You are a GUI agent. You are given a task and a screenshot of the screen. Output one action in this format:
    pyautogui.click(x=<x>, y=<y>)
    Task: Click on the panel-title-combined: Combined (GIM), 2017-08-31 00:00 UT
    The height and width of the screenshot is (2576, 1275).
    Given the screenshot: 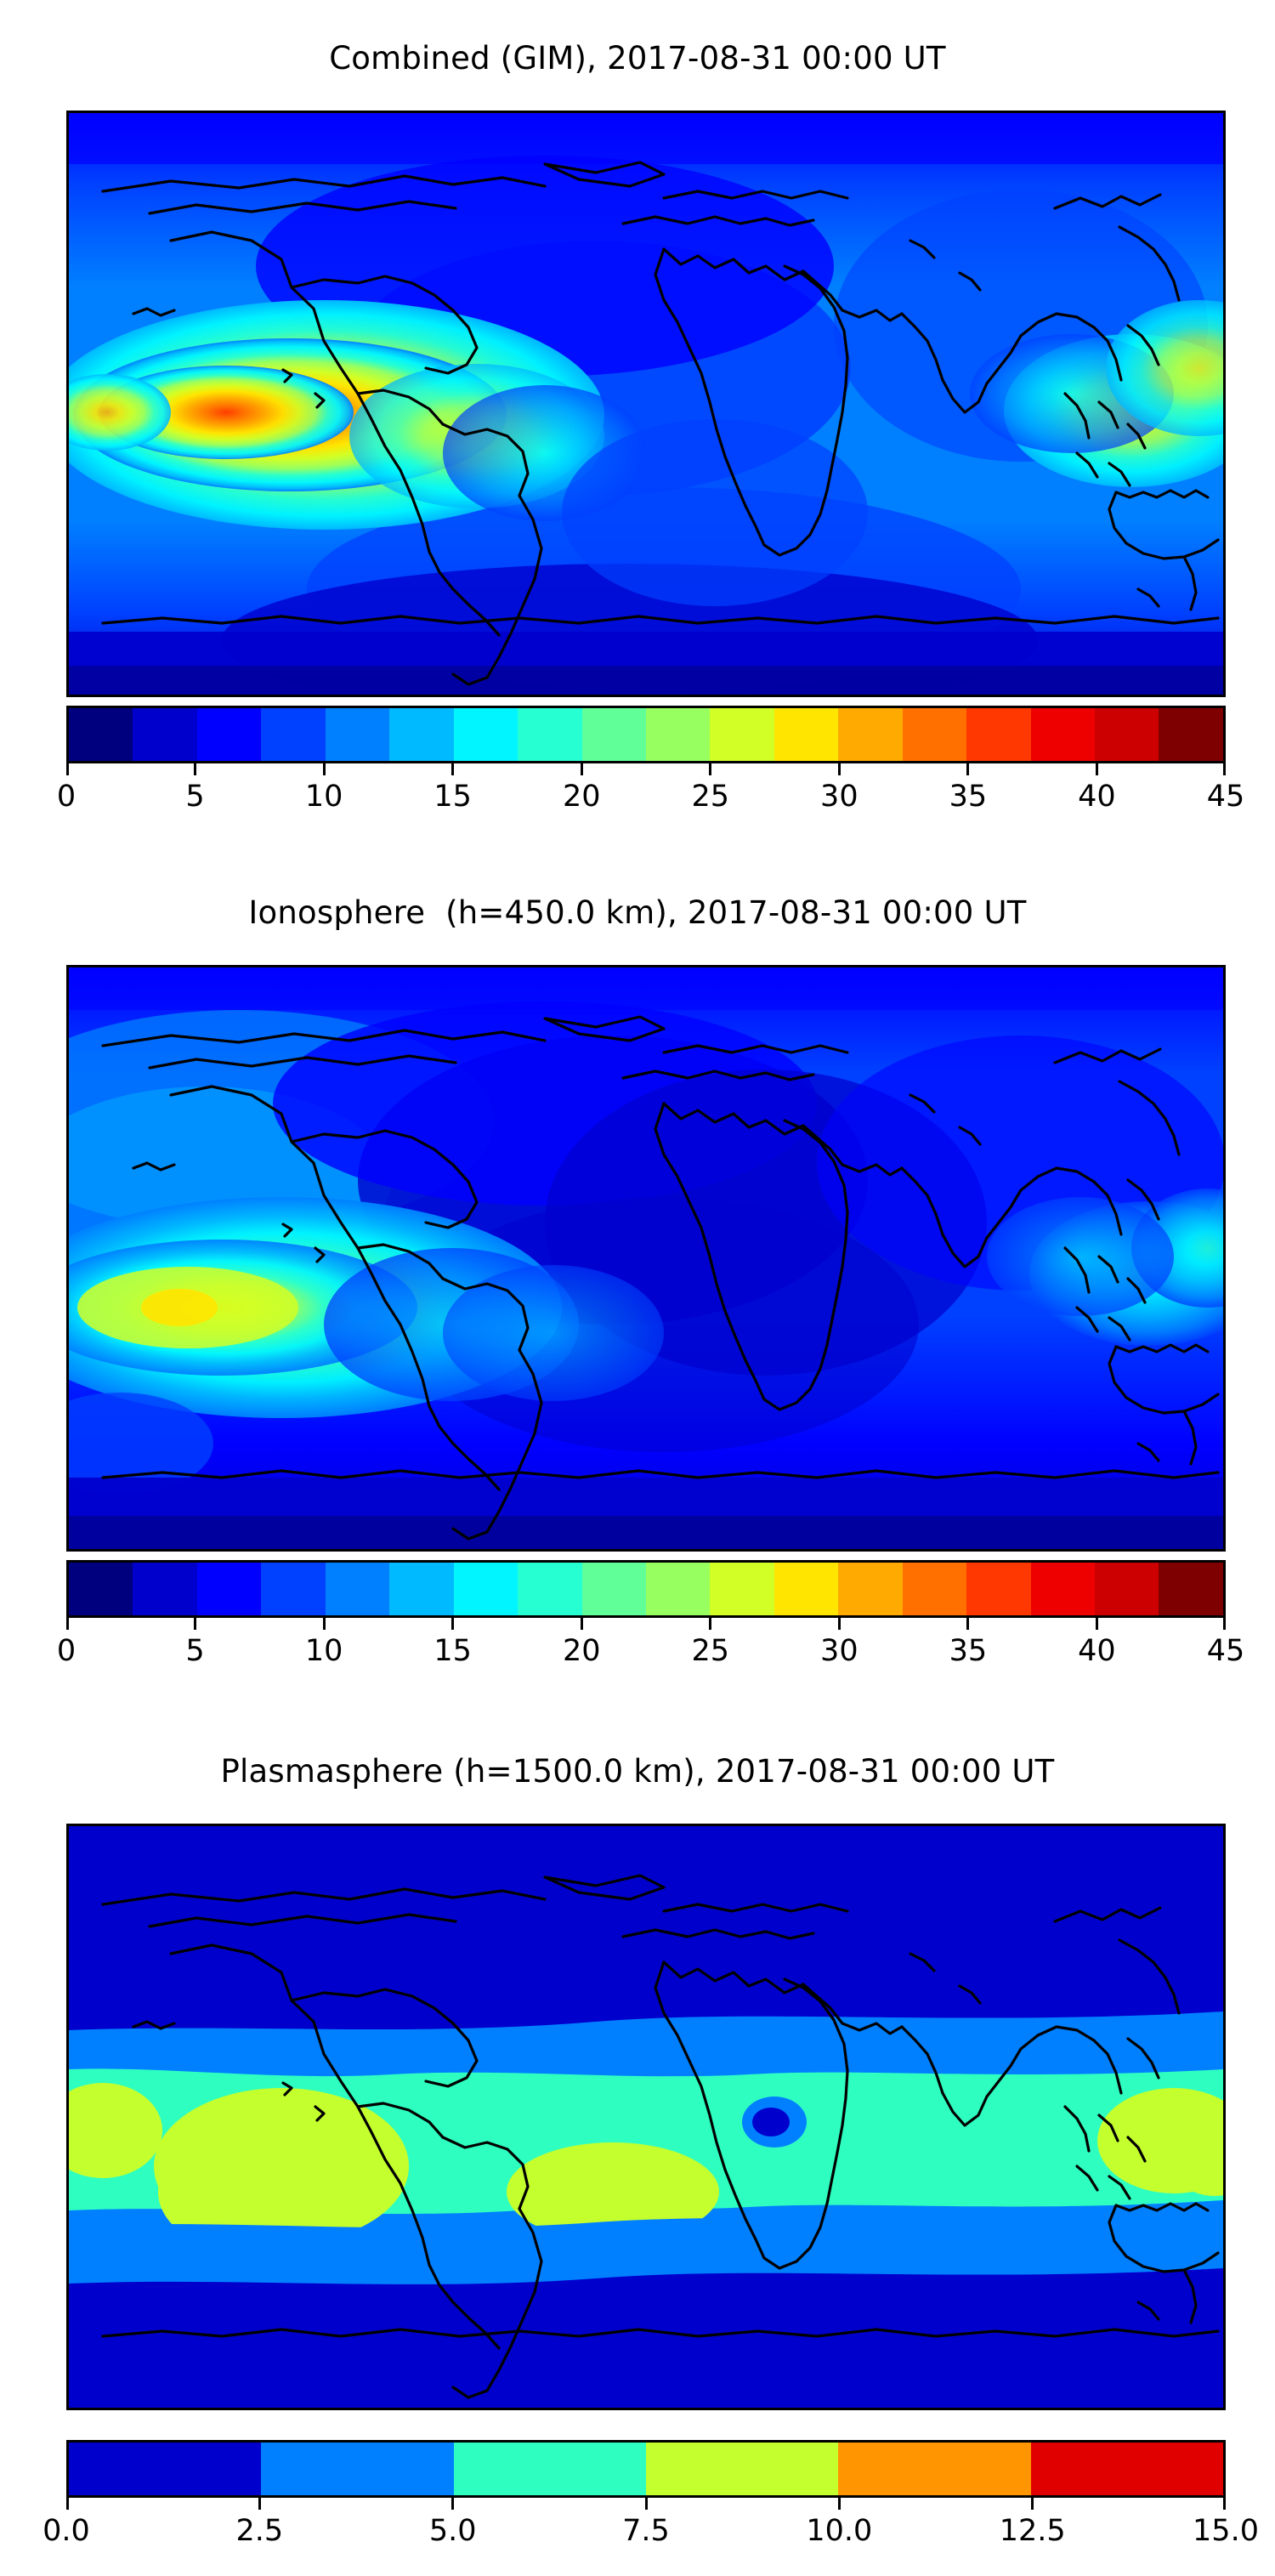 What is the action you would take?
    pyautogui.click(x=637, y=59)
    